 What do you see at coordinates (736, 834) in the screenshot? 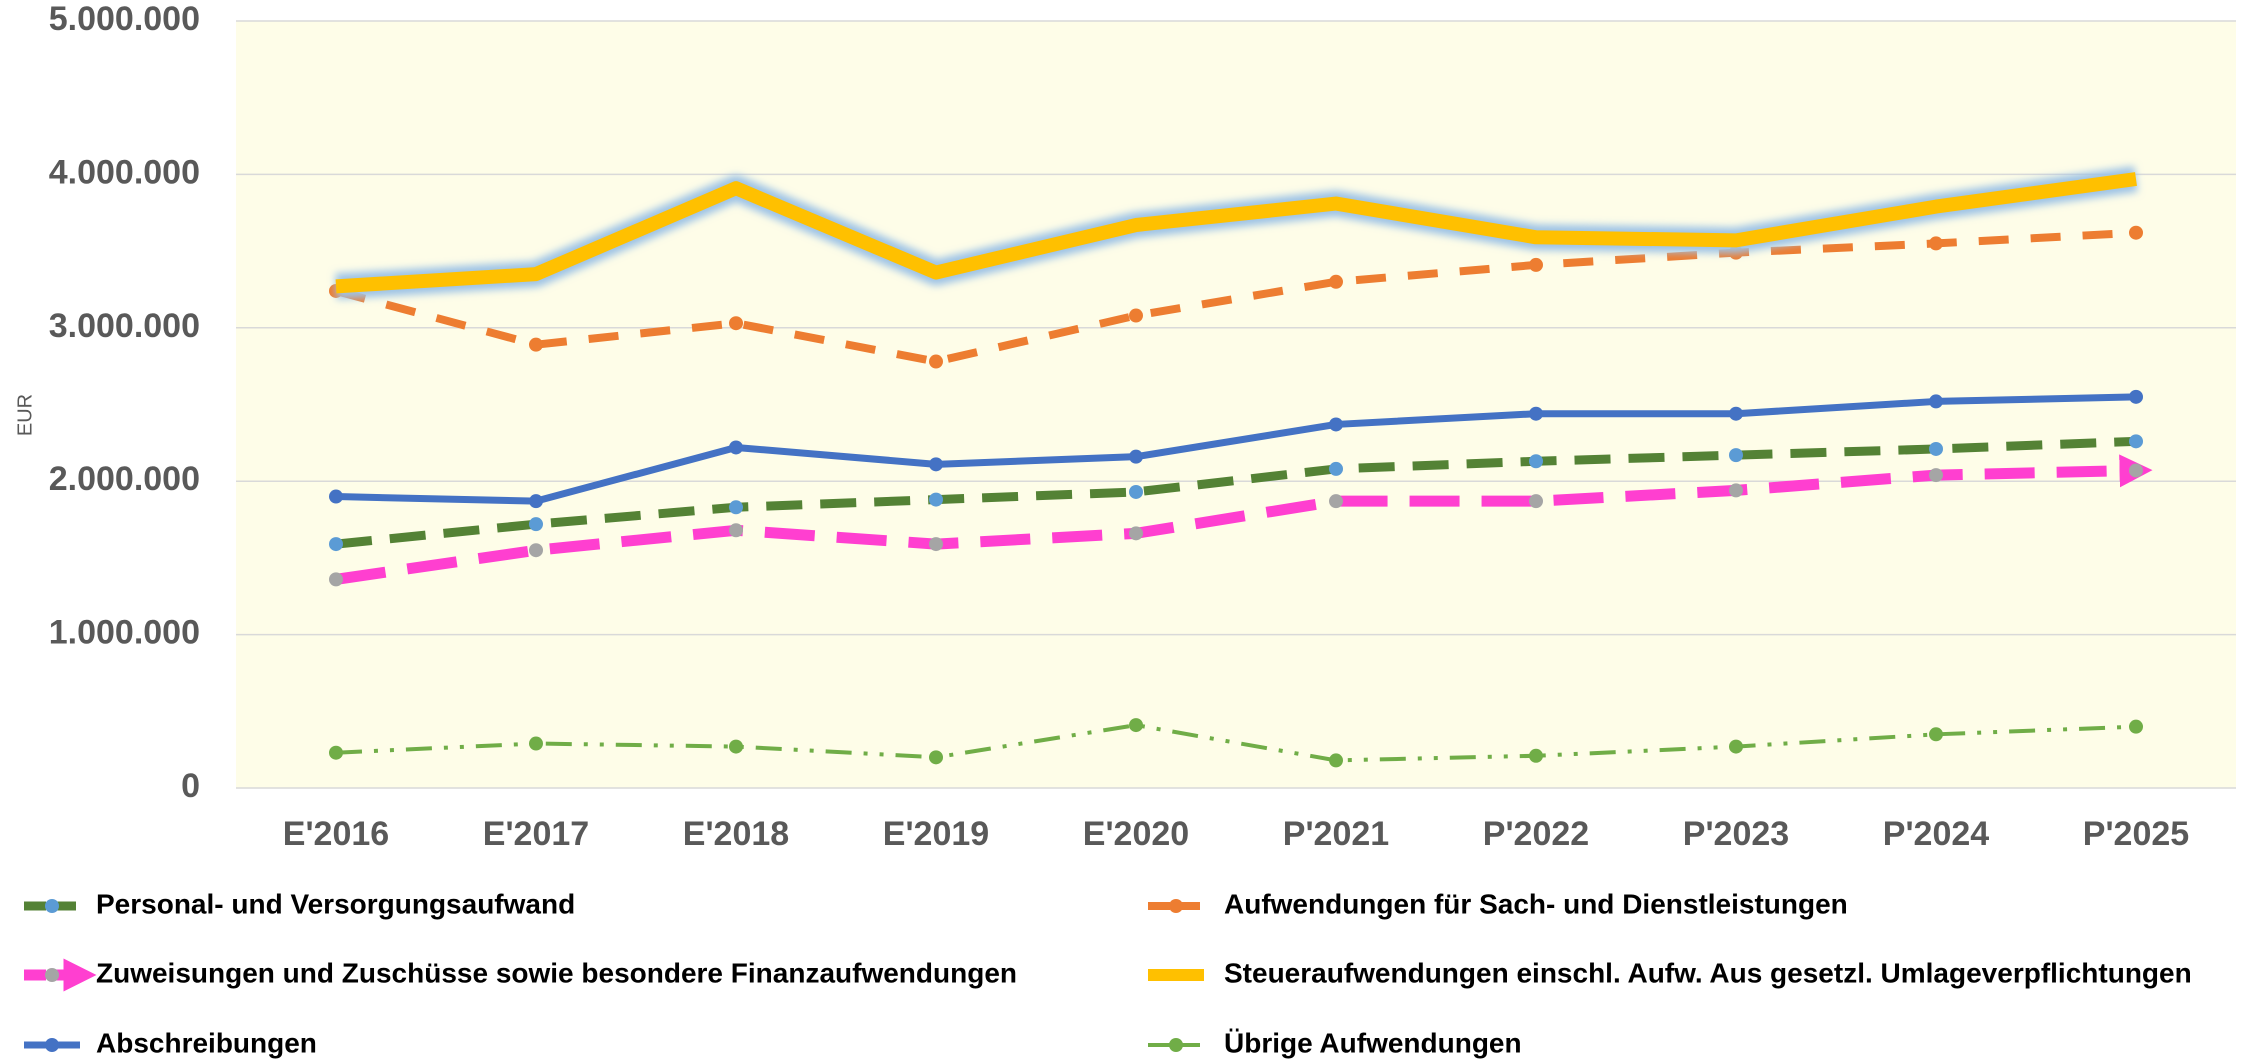
I see `x-tick-label: E'2018` at bounding box center [736, 834].